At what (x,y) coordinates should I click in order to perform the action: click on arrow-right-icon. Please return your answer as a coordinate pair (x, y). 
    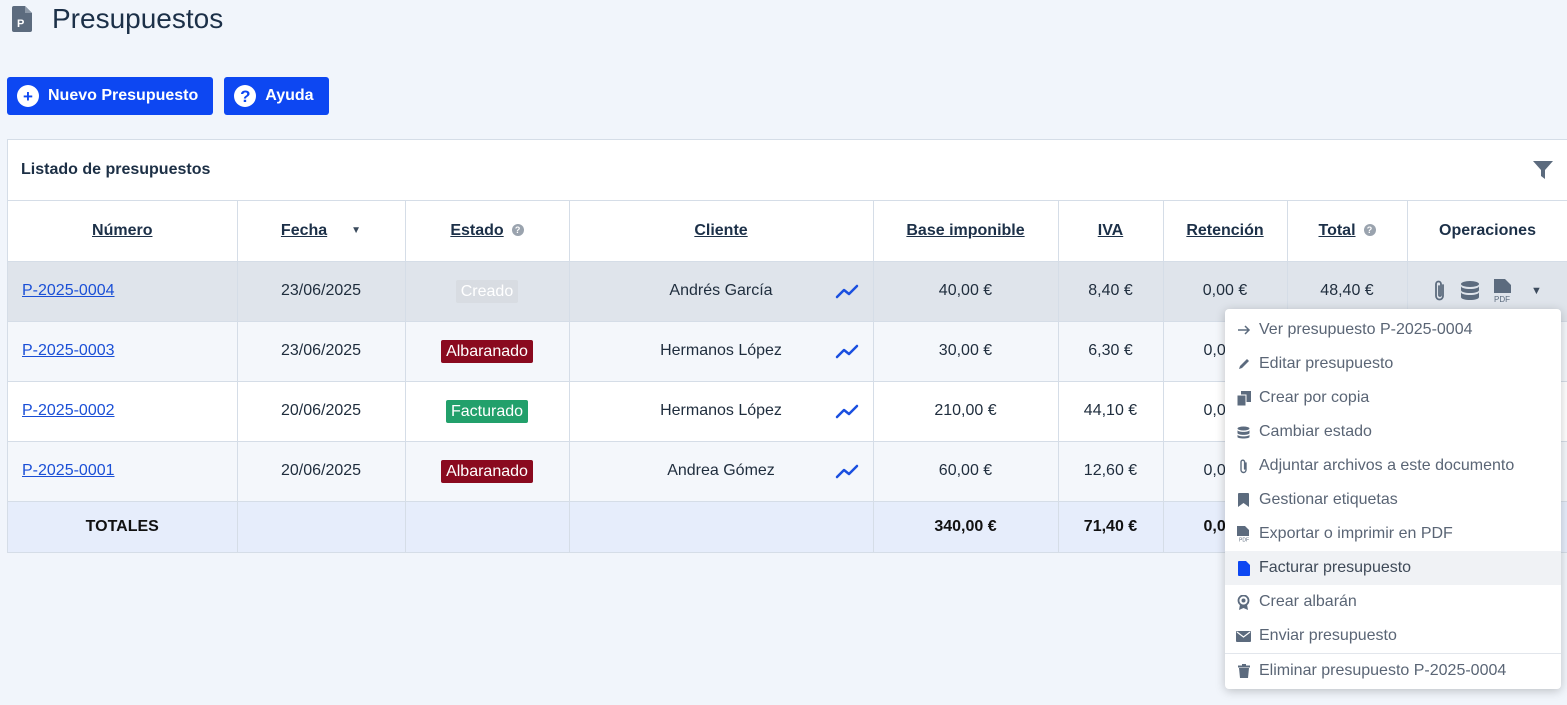
    Looking at the image, I should click on (1243, 330).